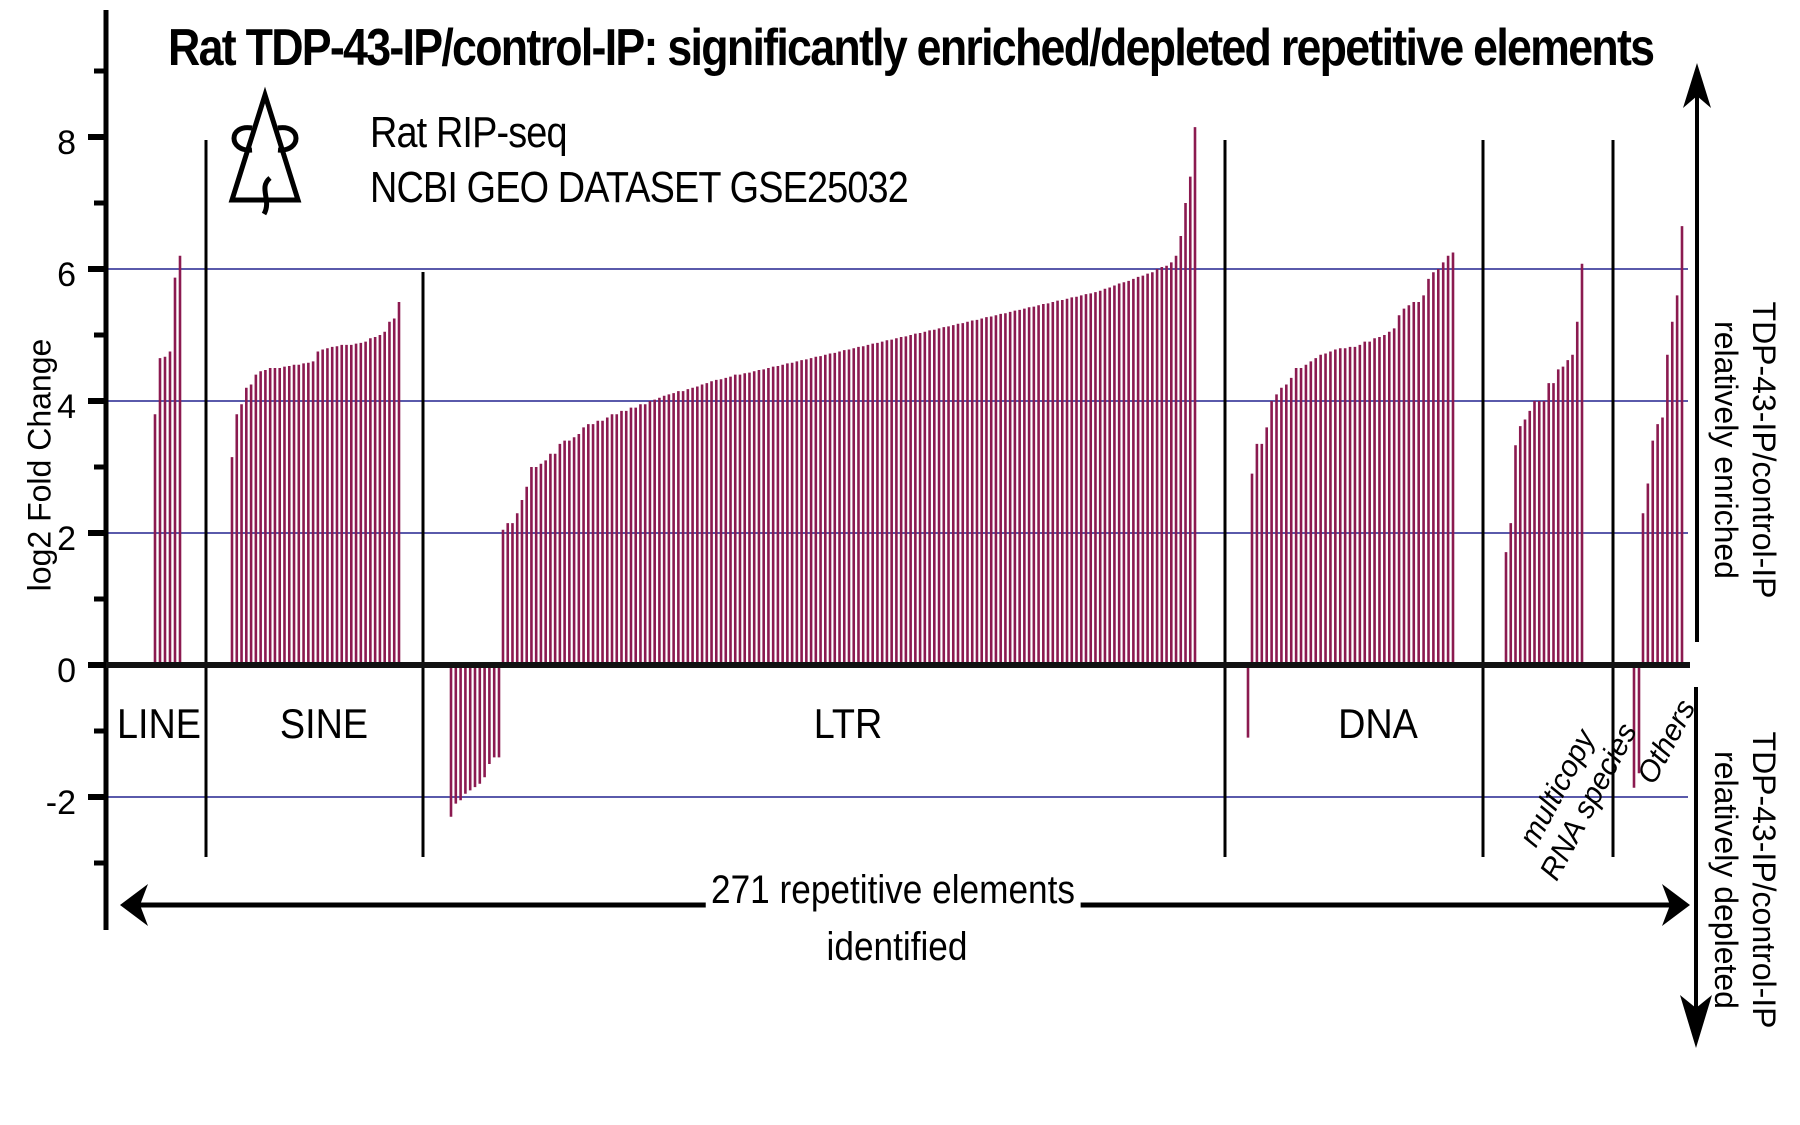  What do you see at coordinates (1764, 450) in the screenshot?
I see `enriched-side-label-line1: TDP-43-IP/control-IP` at bounding box center [1764, 450].